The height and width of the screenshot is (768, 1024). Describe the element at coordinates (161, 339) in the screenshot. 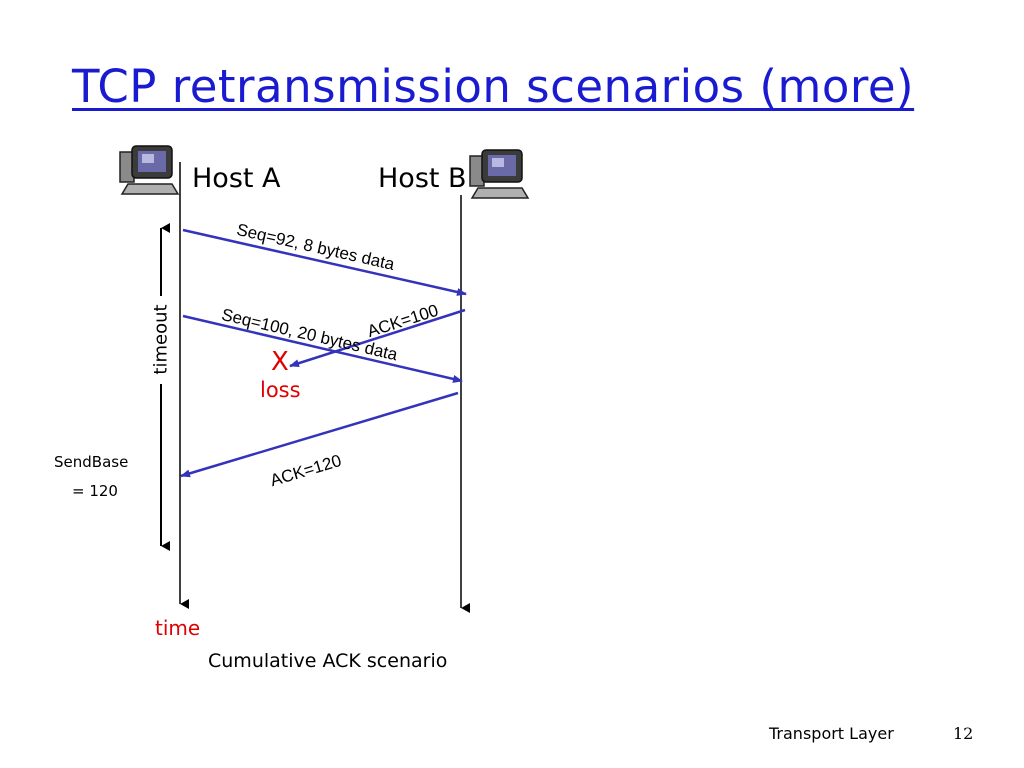

I see `timeout-label: timeout` at that location.